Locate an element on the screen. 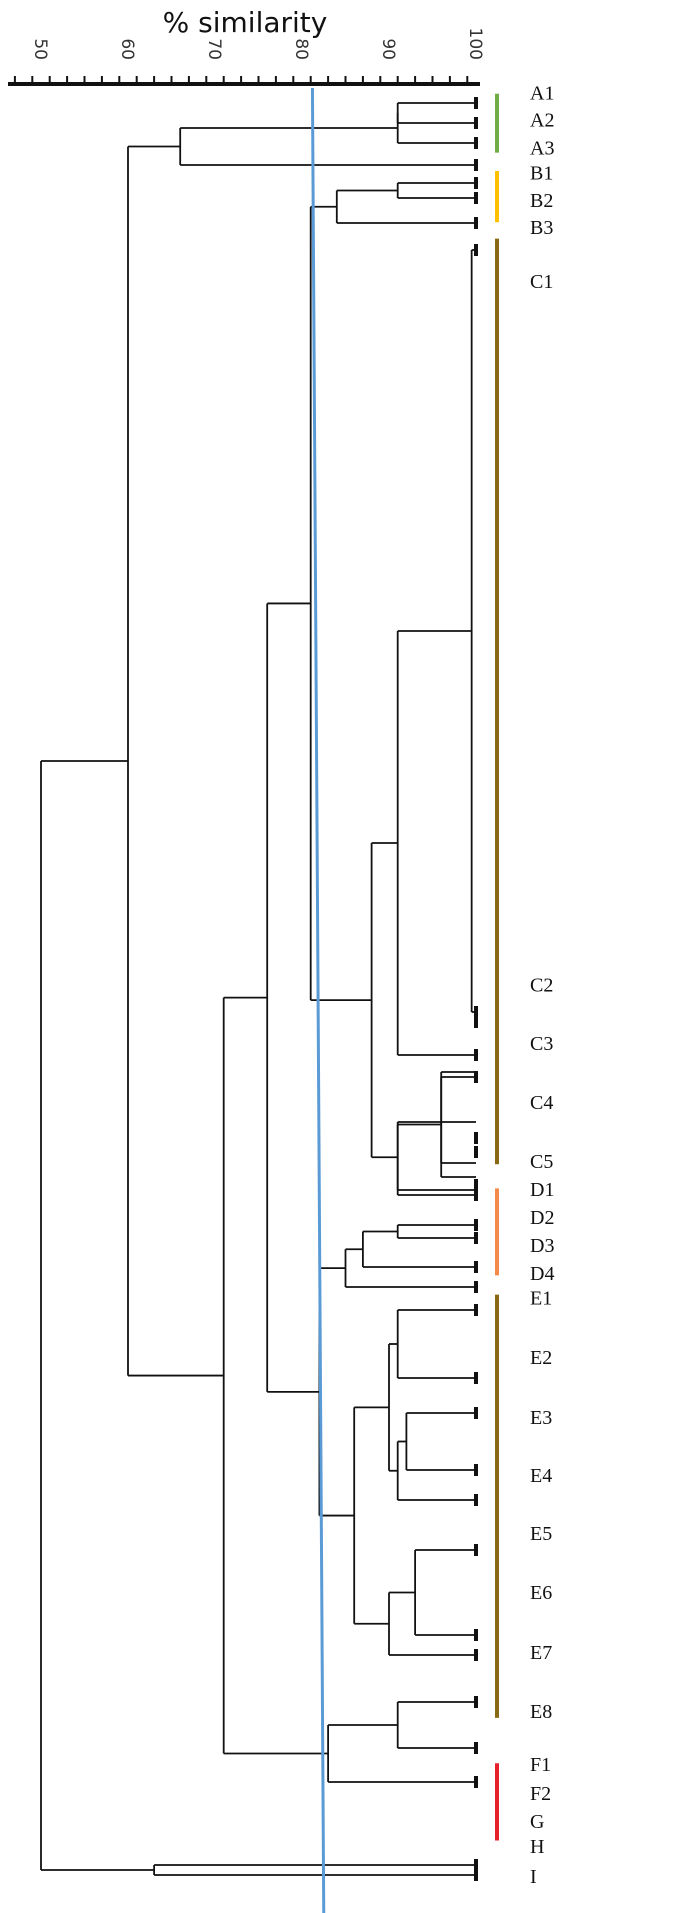  leaf-label-e6: E6 is located at coordinates (541, 1593).